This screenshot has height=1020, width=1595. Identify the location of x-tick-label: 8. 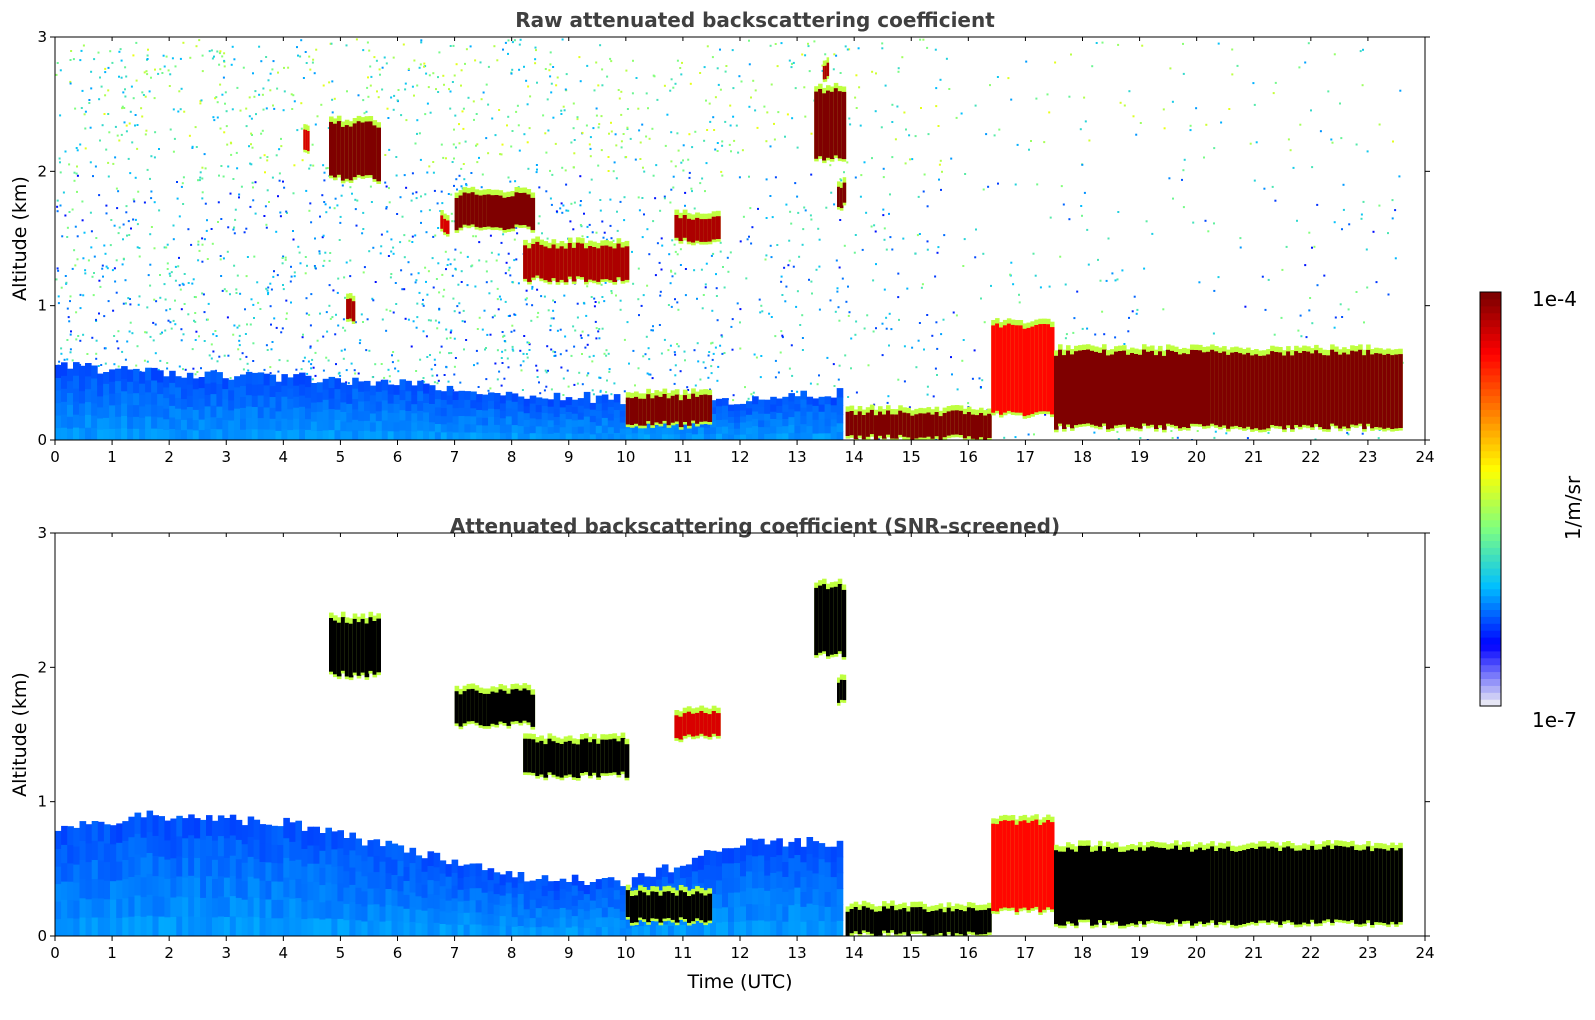
(512, 457).